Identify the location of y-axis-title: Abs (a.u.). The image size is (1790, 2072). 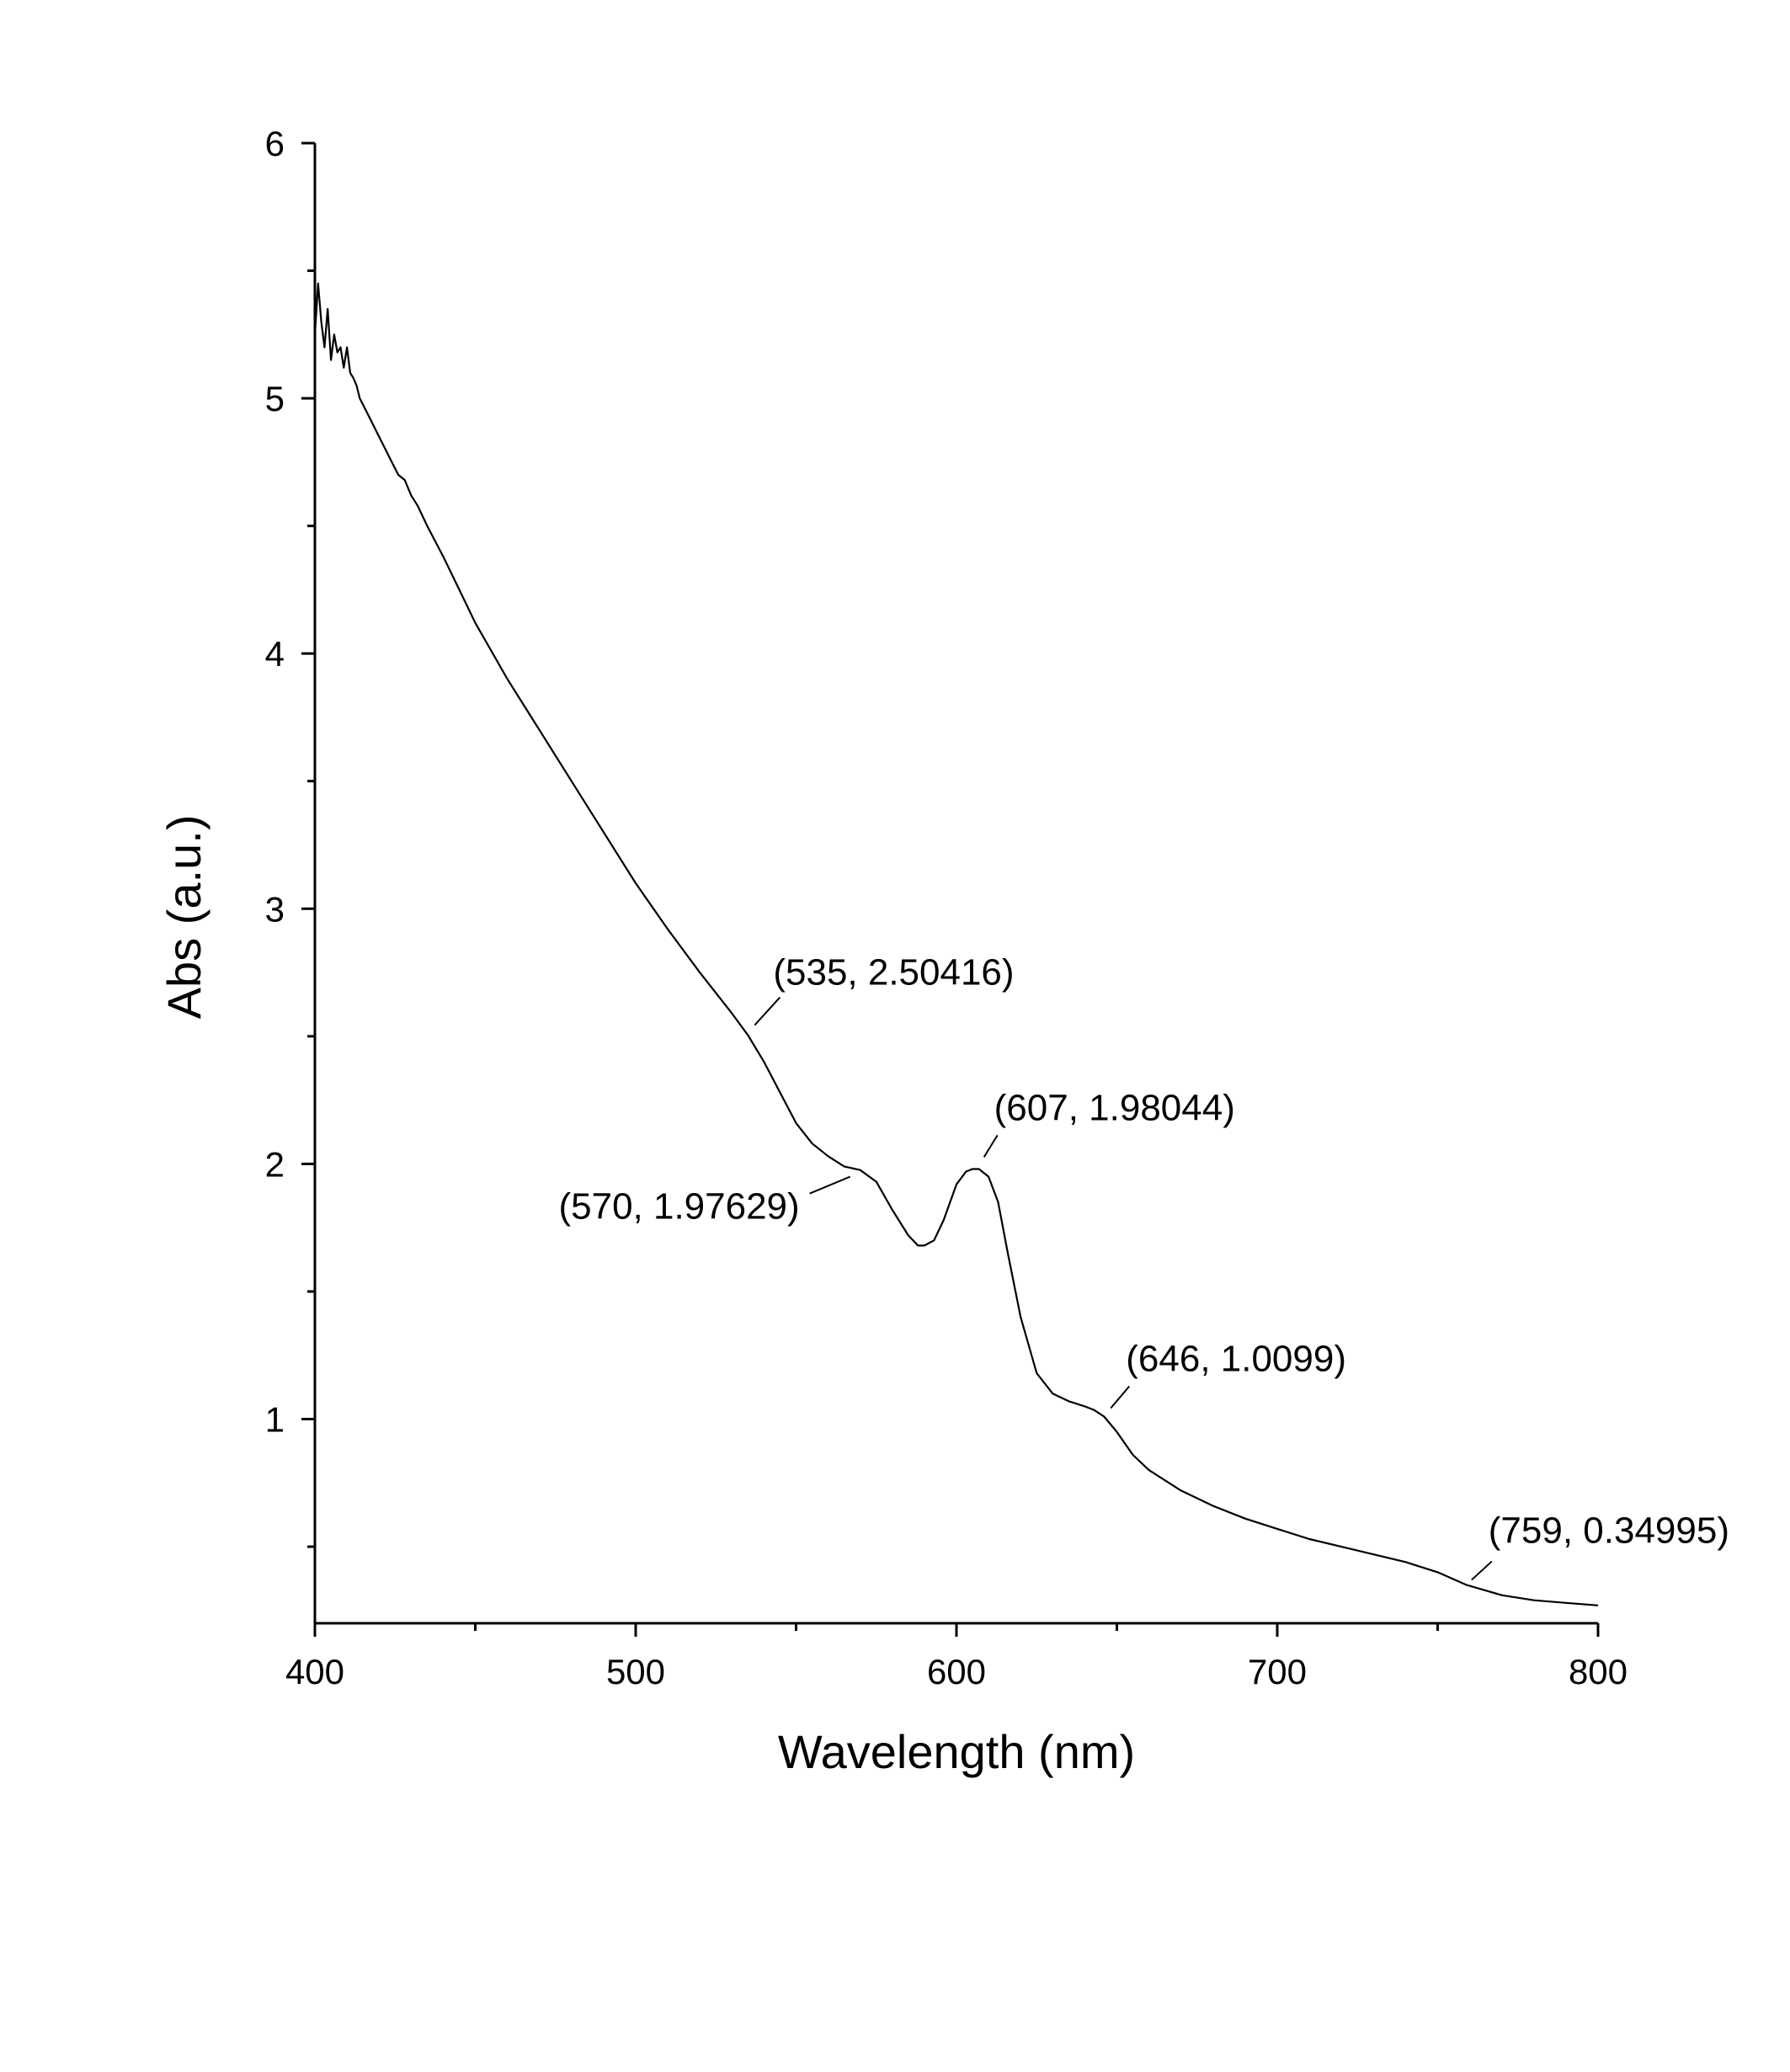
(183, 917).